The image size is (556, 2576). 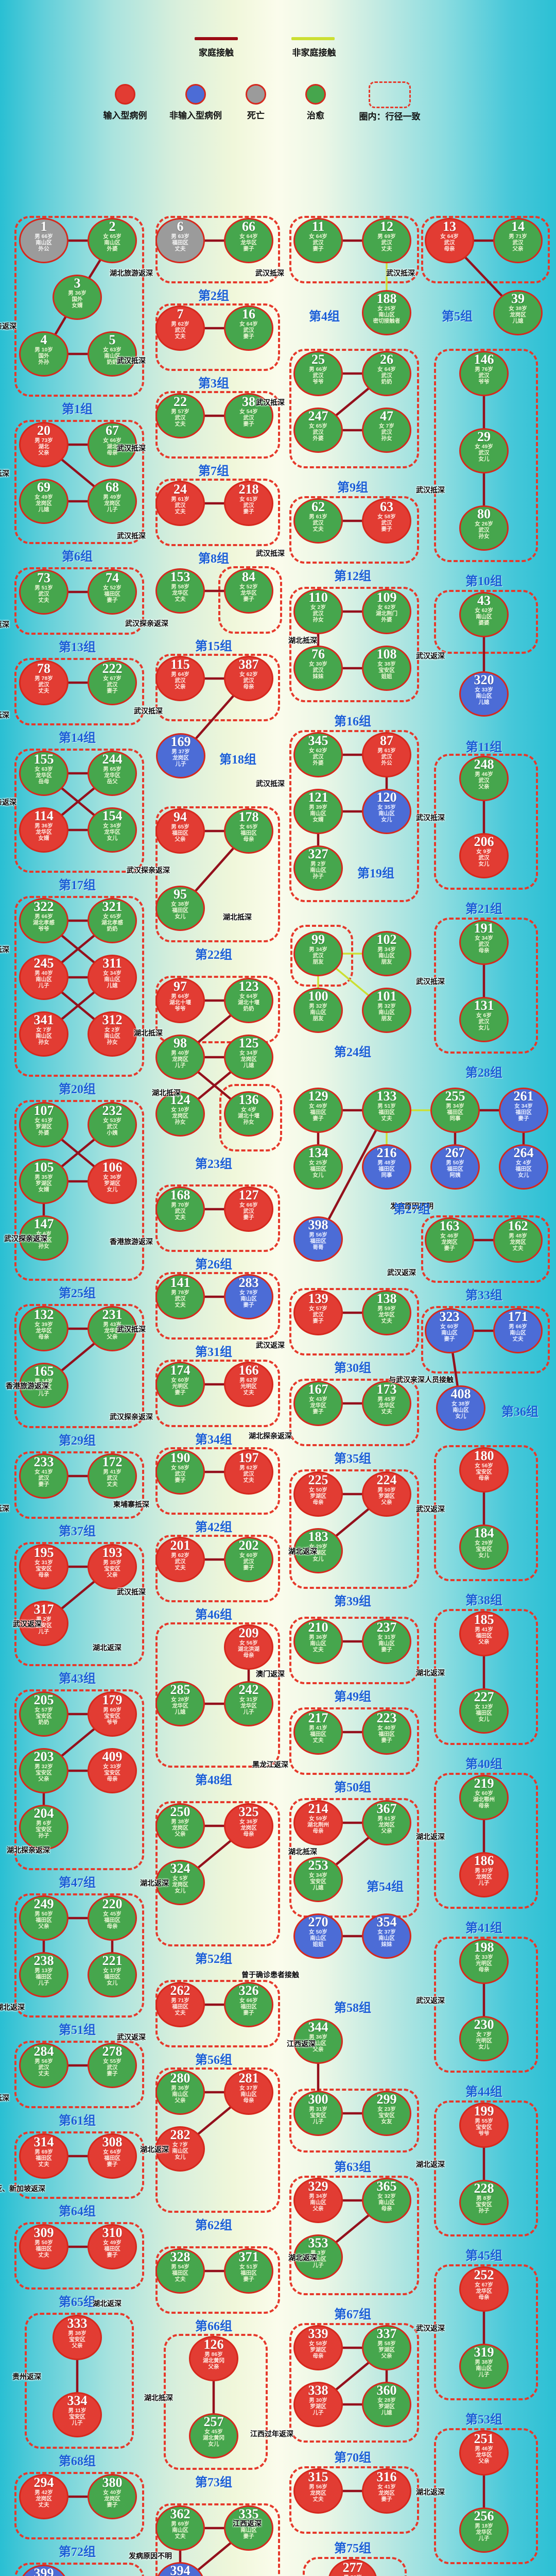 I want to click on group-label: 第45组, so click(x=483, y=2256).